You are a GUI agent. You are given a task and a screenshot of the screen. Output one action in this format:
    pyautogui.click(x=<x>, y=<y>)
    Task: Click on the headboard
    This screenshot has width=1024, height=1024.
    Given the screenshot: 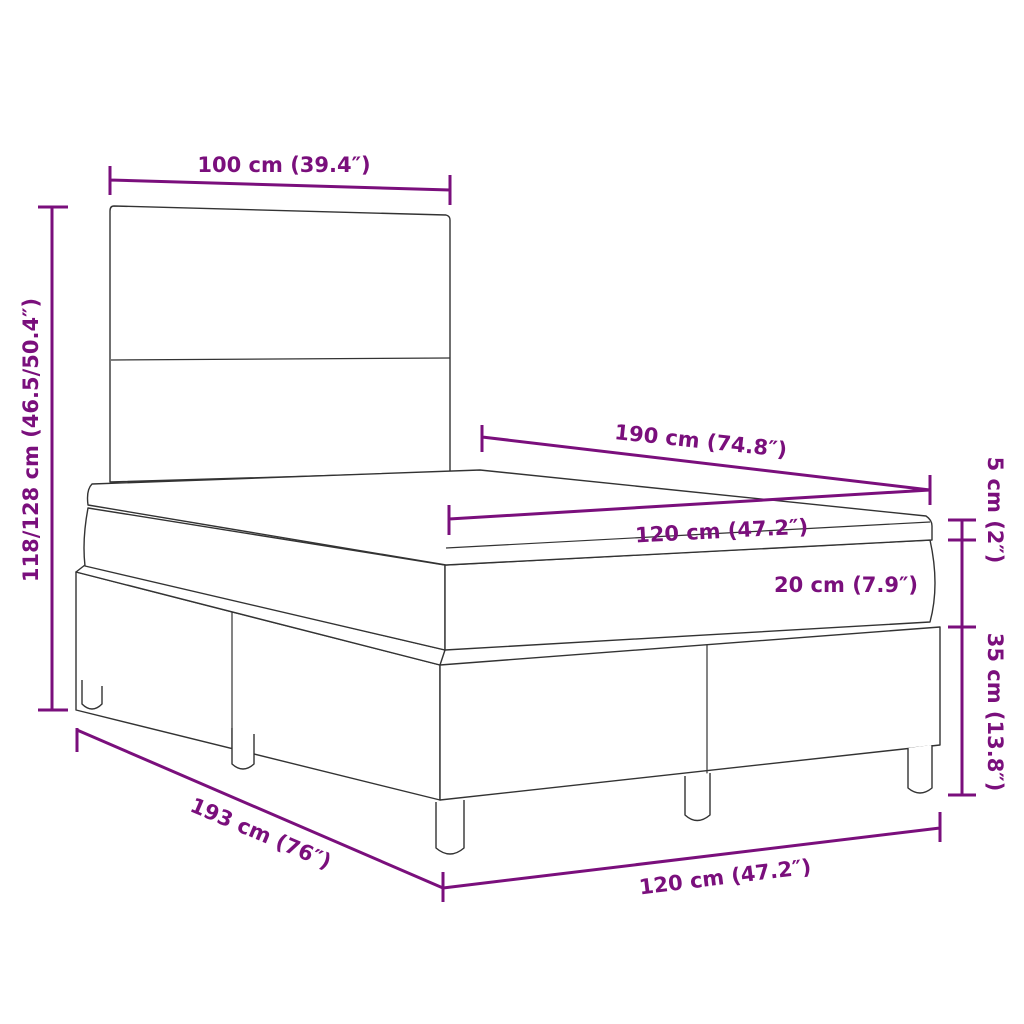 What is the action you would take?
    pyautogui.click(x=280, y=344)
    